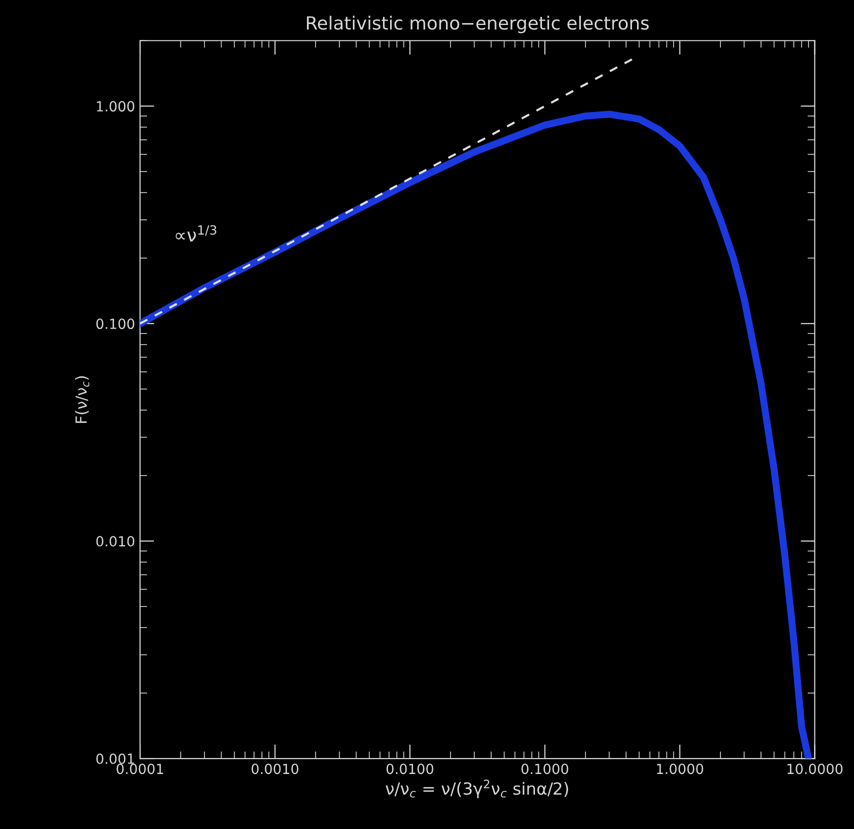  Describe the element at coordinates (275, 769) in the screenshot. I see `x-tick-label: 0.0010` at that location.